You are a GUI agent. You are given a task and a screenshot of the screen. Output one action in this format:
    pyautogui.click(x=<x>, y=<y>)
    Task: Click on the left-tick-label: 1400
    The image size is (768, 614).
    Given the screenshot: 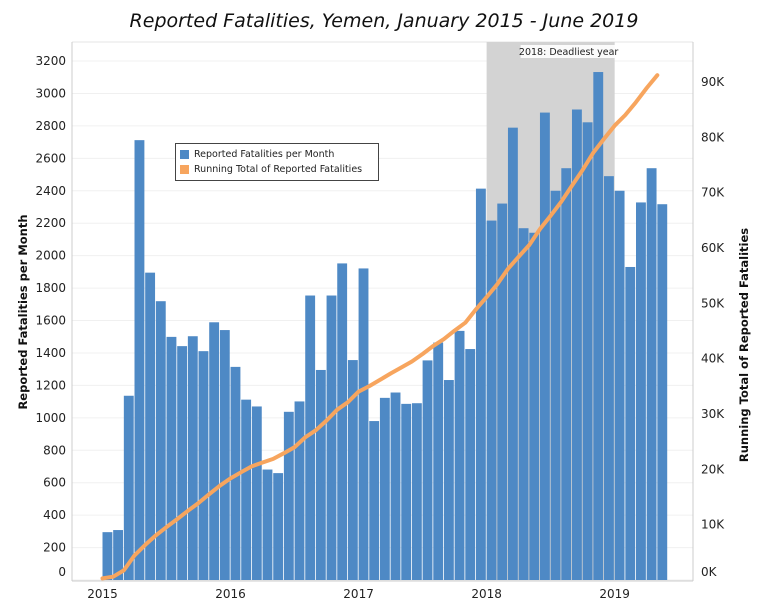 What is the action you would take?
    pyautogui.click(x=50, y=353)
    